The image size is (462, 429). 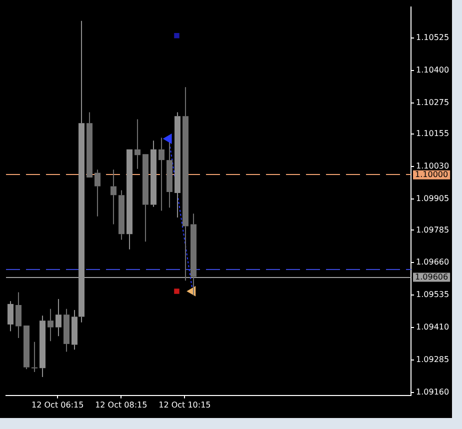 What do you see at coordinates (433, 359) in the screenshot?
I see `y-tick-label: 1.09285` at bounding box center [433, 359].